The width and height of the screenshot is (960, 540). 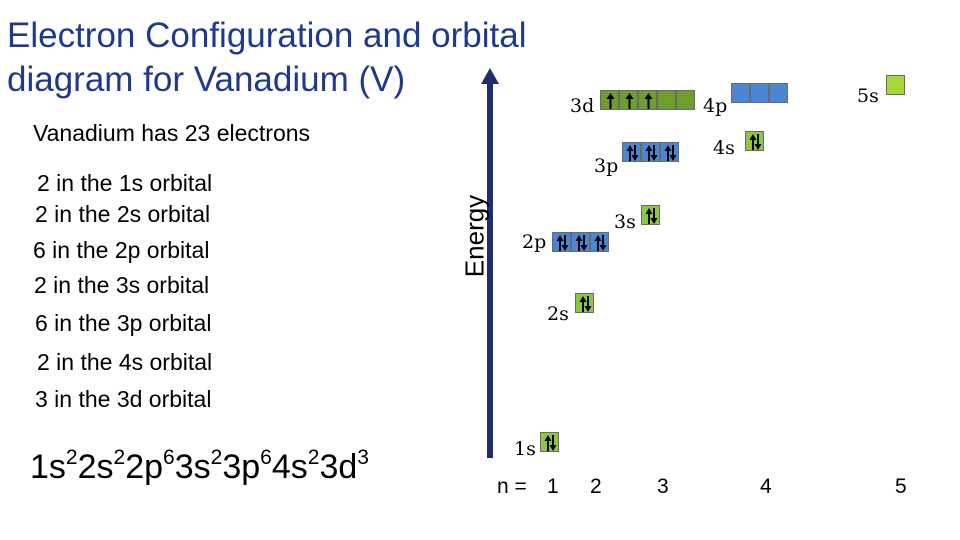 I want to click on config-term-1s: 1s, so click(x=48, y=467).